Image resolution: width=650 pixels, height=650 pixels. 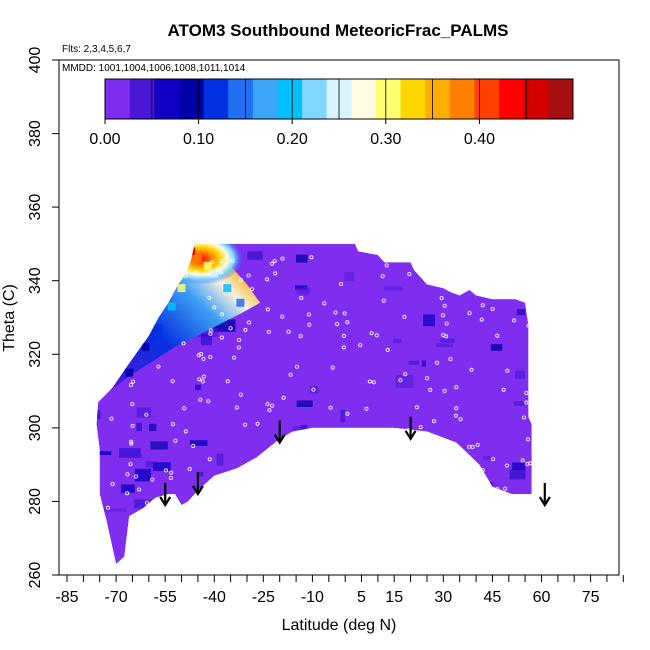 I want to click on y-tick-label: 400, so click(x=35, y=60).